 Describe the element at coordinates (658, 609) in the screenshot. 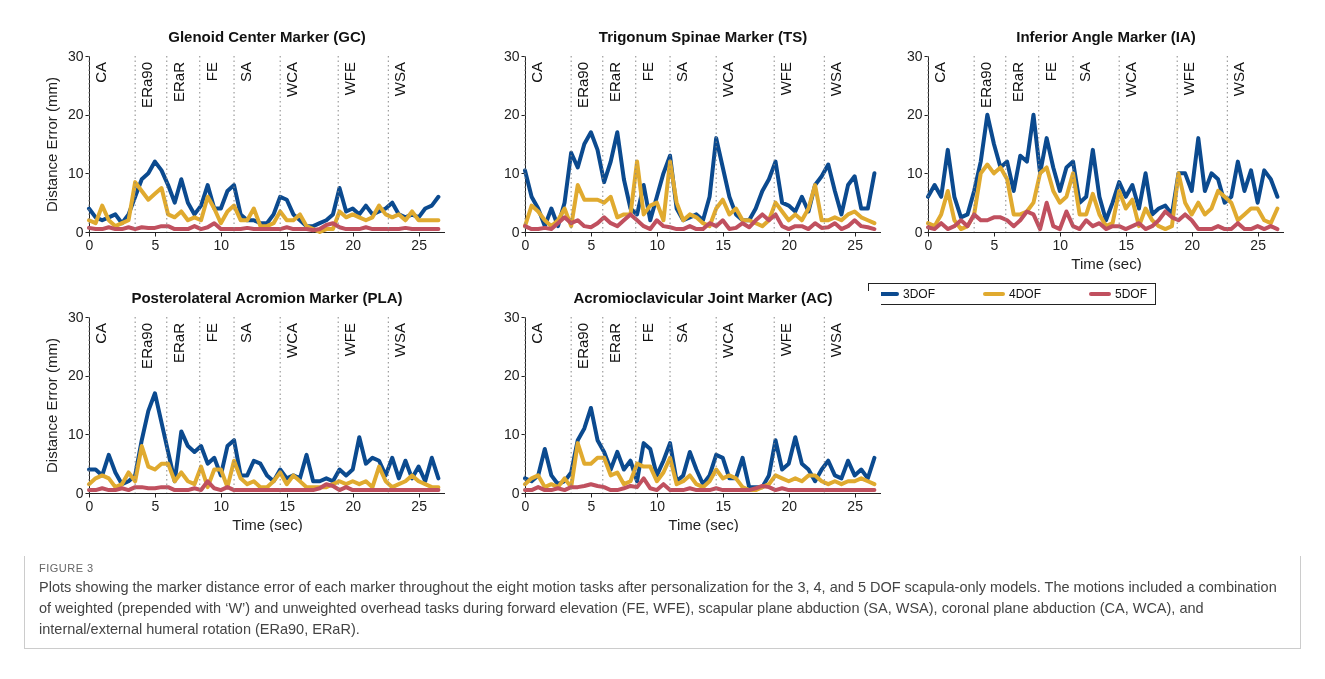

I see `text: Plots showing the marker distance error of each marker throughout the eight motion tasks after personalization for the 3, 4, and 5 DOF scapula-only models. The motions included a combination of weighted (prepended with ‘W’) and unweighted overhead tasks during forward elevation (FE, WFE), scapular plane abduction (SA, WSA), coronal plane abduction (CA, WCA), and internal/external humeral rotation (ERa90, ERaR).` at that location.